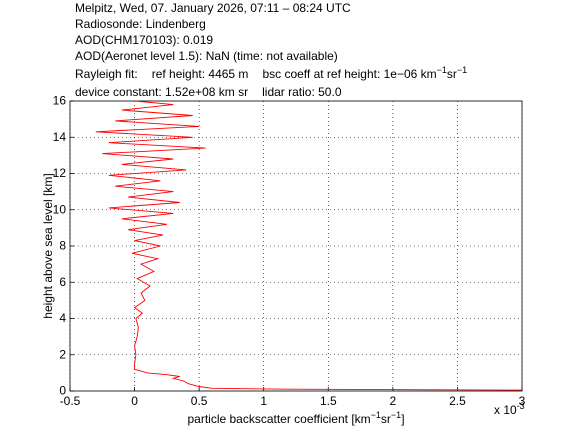 This screenshot has height=432, width=576. Describe the element at coordinates (62, 282) in the screenshot. I see `y-tick-label: 6` at that location.